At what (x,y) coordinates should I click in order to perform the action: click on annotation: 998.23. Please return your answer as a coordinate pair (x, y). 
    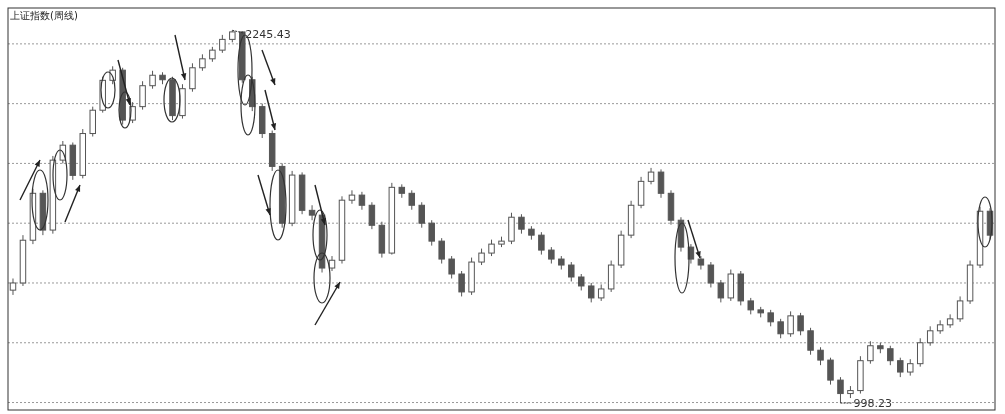
    Looking at the image, I should click on (872, 404).